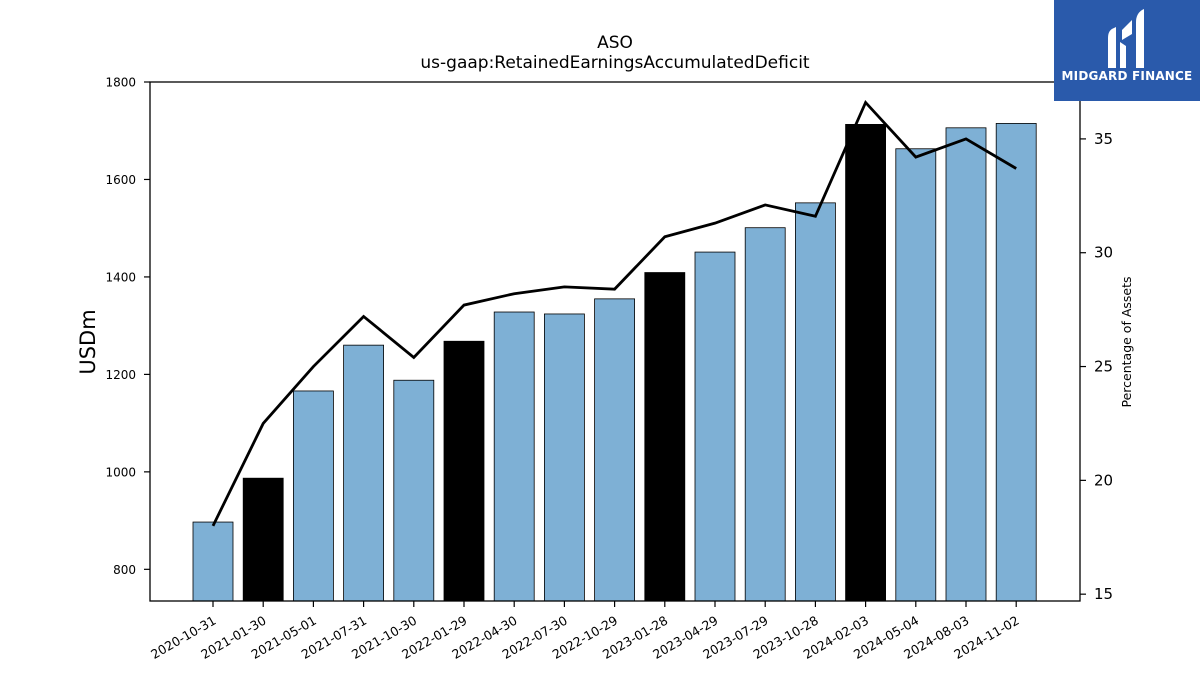 This screenshot has width=1200, height=675. I want to click on brand-name: MIDGARD FINANCE, so click(1127, 76).